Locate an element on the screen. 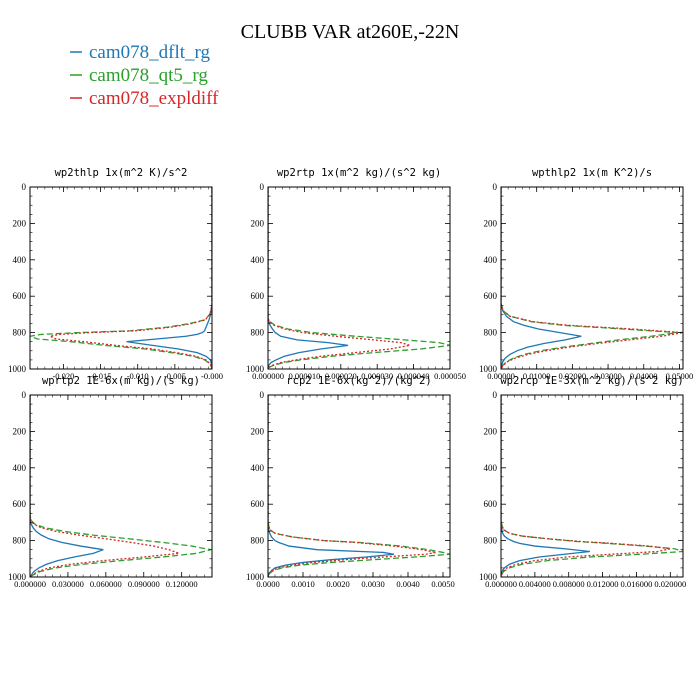  legend-entry: cam078_qt5_rg is located at coordinates (139, 75).